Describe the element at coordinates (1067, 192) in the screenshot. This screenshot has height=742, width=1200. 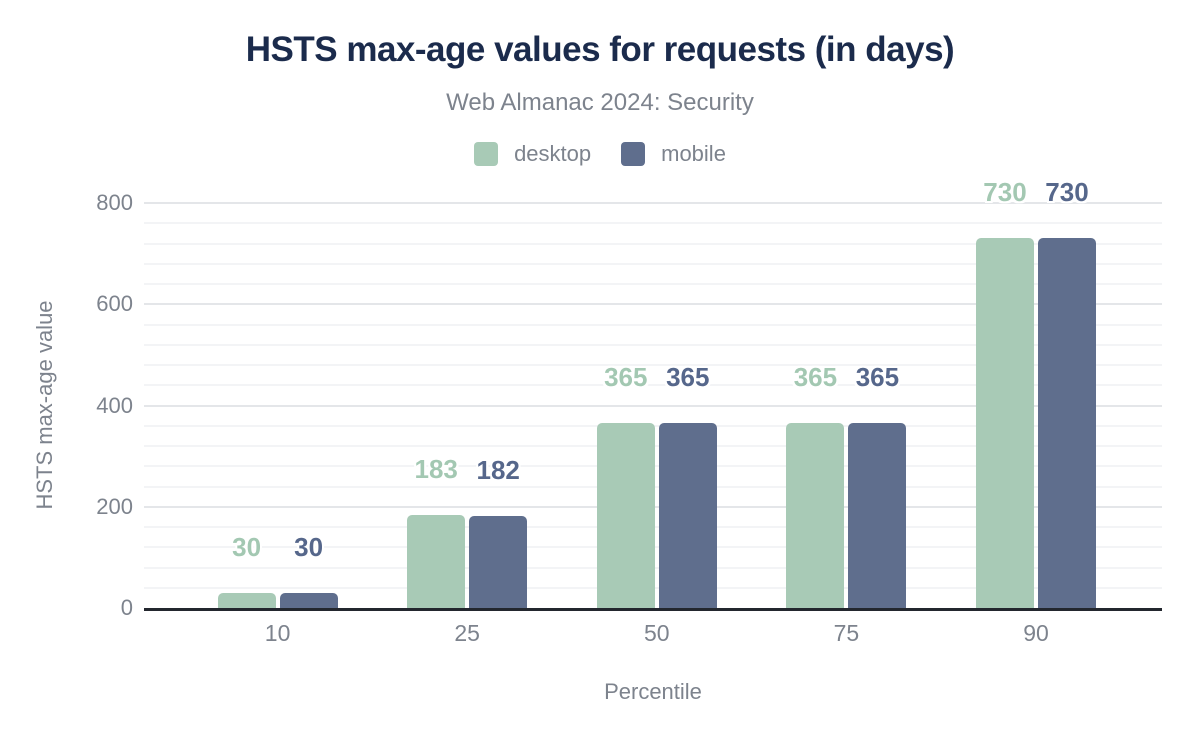
I see `value-label-mobile-p90: 730` at that location.